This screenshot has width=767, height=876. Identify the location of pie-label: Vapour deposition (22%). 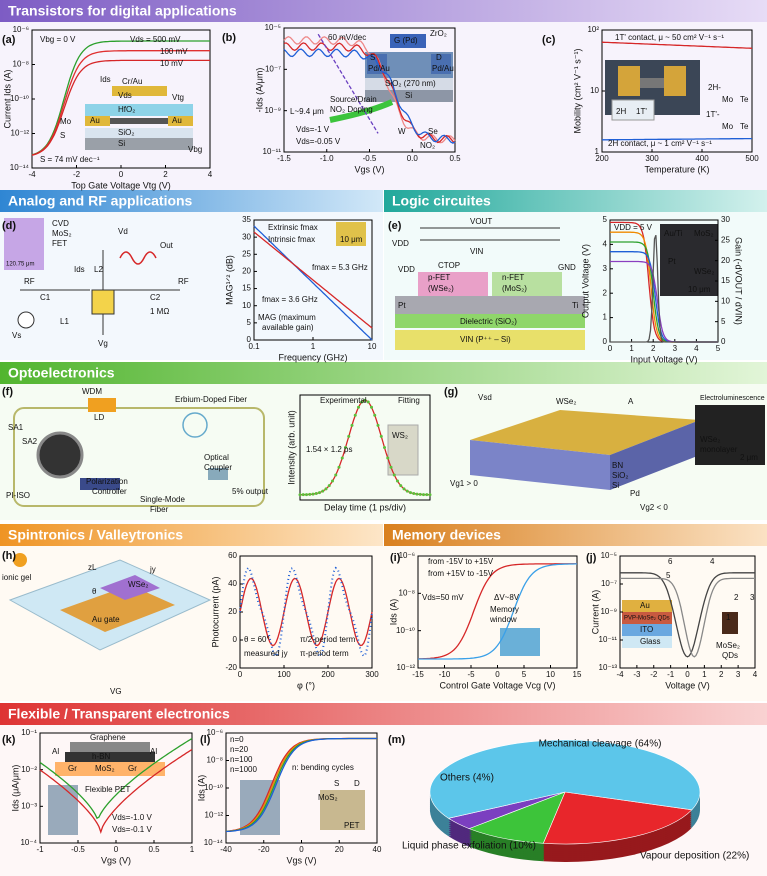
(694, 856).